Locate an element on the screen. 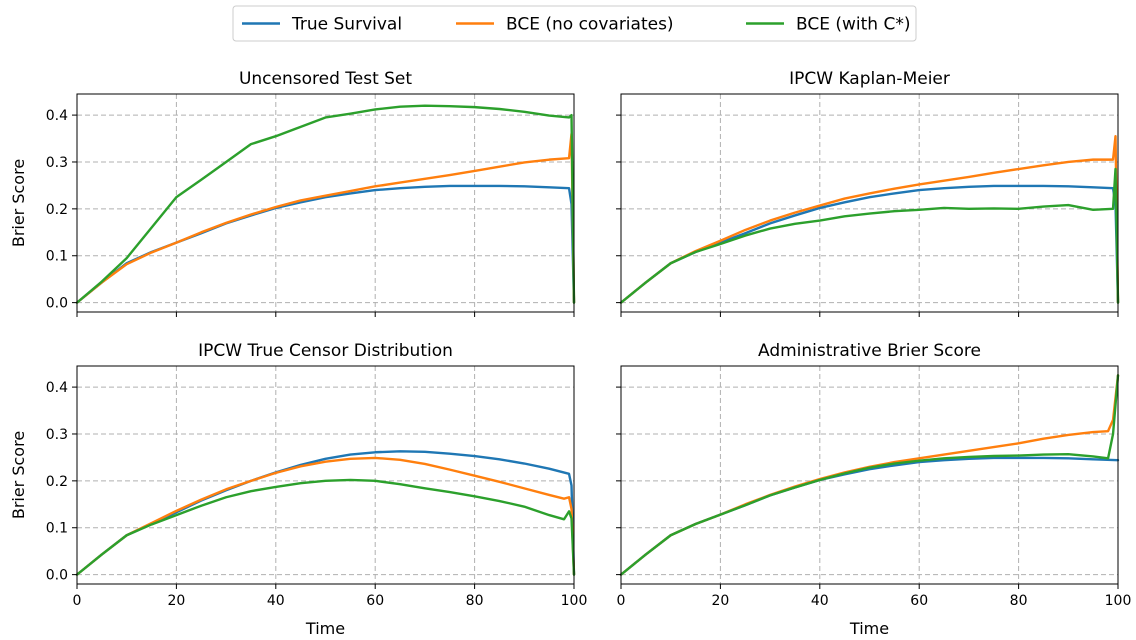 Image resolution: width=1136 pixels, height=640 pixels. legend-label-2: BCE (with C*) is located at coordinates (853, 25).